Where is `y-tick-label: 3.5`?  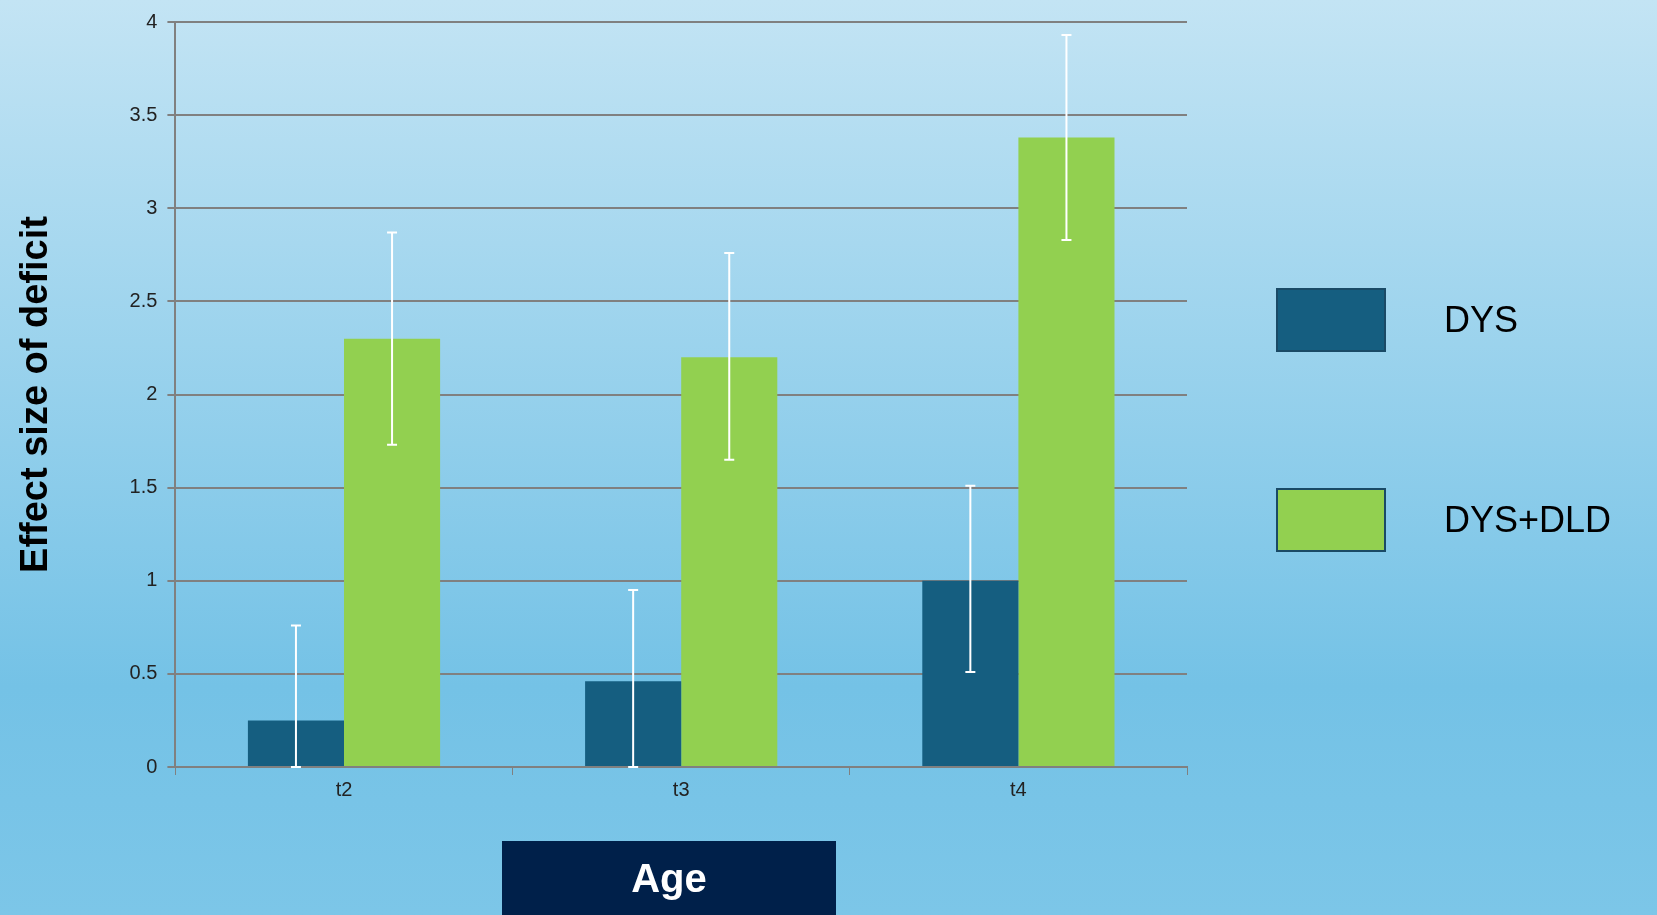
y-tick-label: 3.5 is located at coordinates (143, 113).